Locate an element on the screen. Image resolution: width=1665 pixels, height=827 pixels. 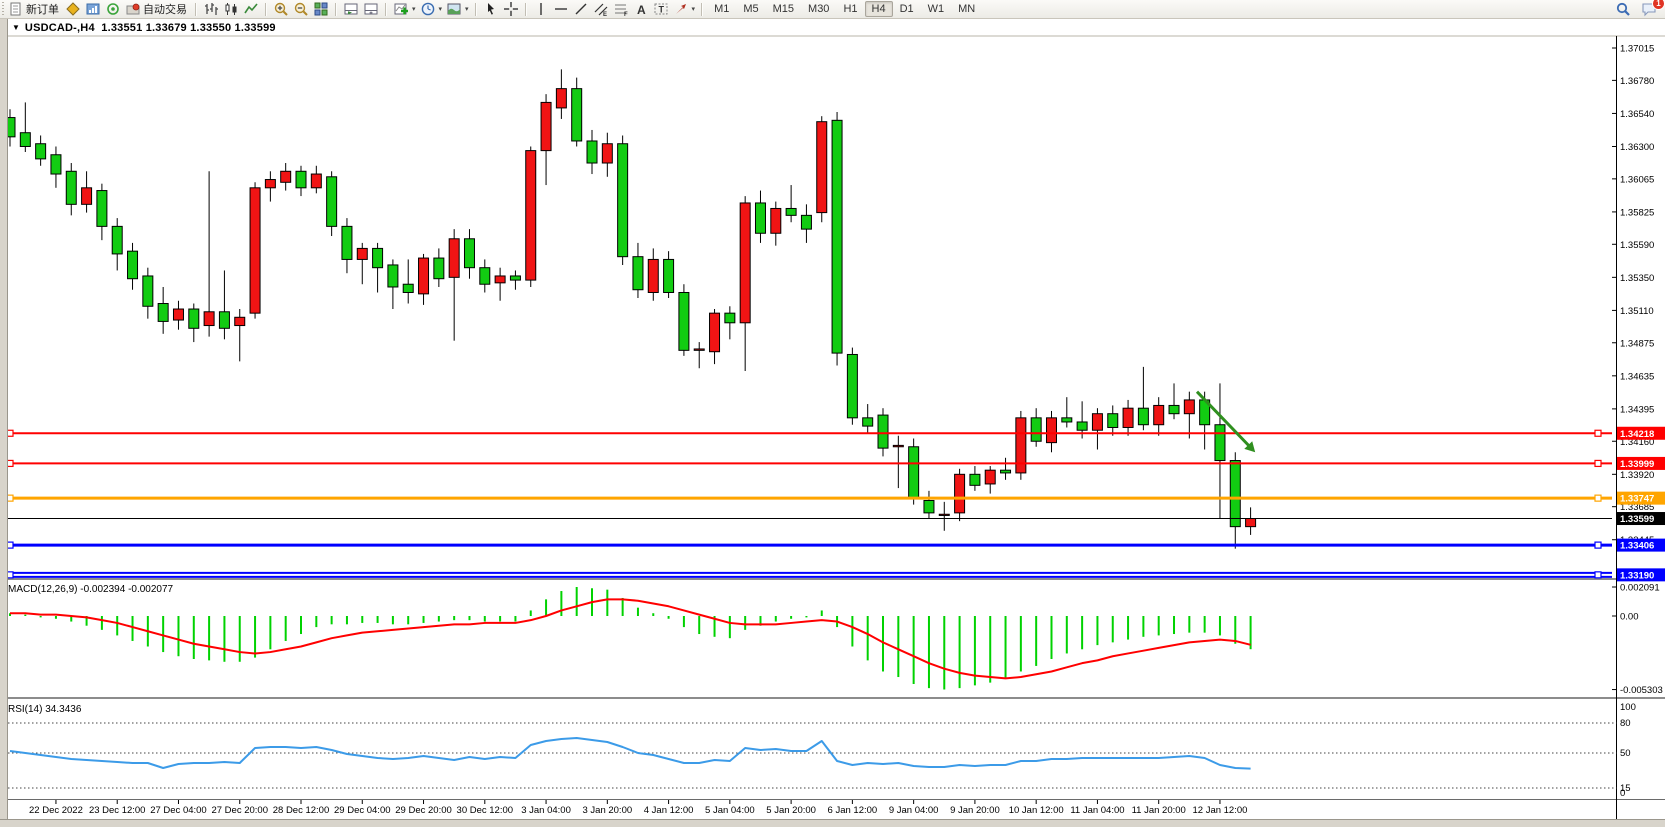
window-bottom-border is located at coordinates (832, 823).